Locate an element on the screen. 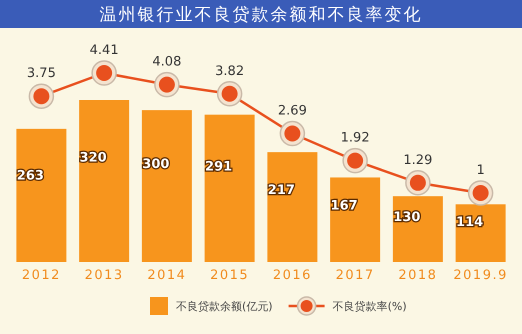 The width and height of the screenshot is (522, 334). data-label: 1 is located at coordinates (480, 170).